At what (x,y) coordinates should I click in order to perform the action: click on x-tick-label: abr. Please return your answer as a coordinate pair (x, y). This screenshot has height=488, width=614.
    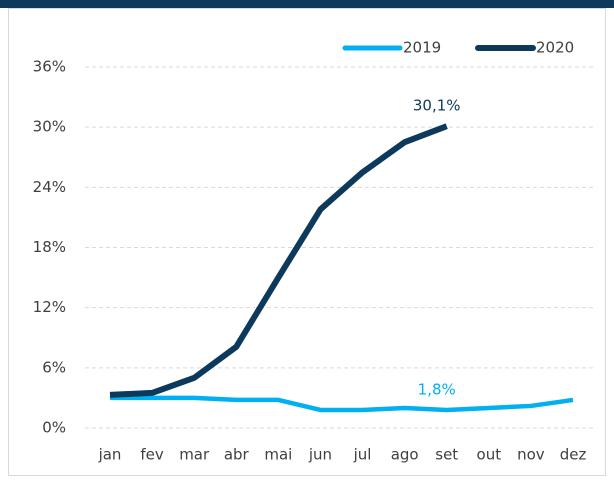
    Looking at the image, I should click on (237, 455).